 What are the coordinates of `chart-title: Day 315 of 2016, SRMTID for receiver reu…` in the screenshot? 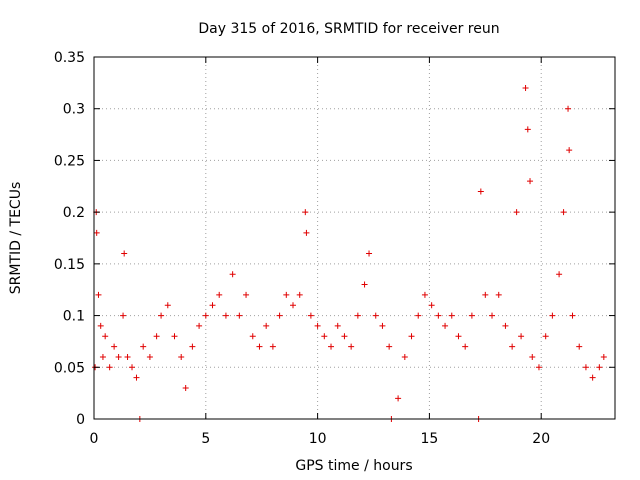 It's located at (348, 29).